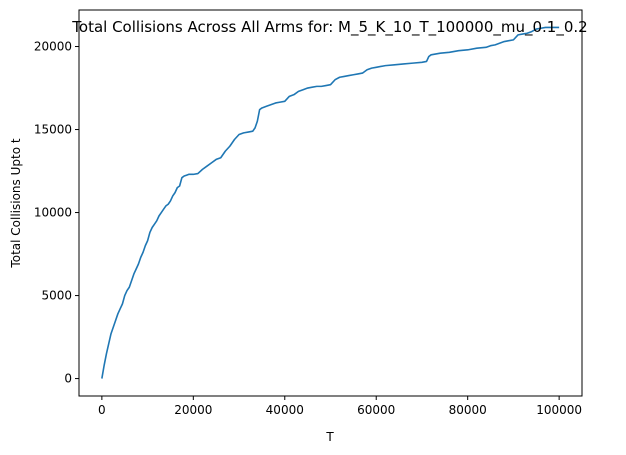 The height and width of the screenshot is (455, 626). Describe the element at coordinates (53, 47) in the screenshot. I see `y-tick-label: 20000` at that location.